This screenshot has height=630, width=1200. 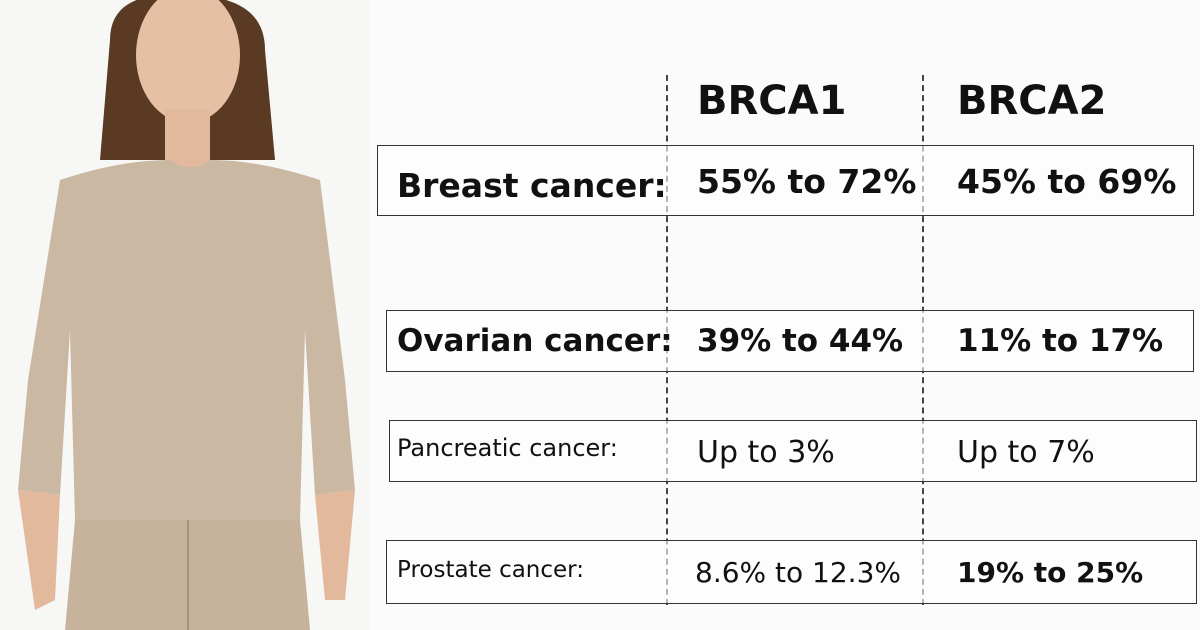 What do you see at coordinates (807, 181) in the screenshot?
I see `cell: 55% to 72%` at bounding box center [807, 181].